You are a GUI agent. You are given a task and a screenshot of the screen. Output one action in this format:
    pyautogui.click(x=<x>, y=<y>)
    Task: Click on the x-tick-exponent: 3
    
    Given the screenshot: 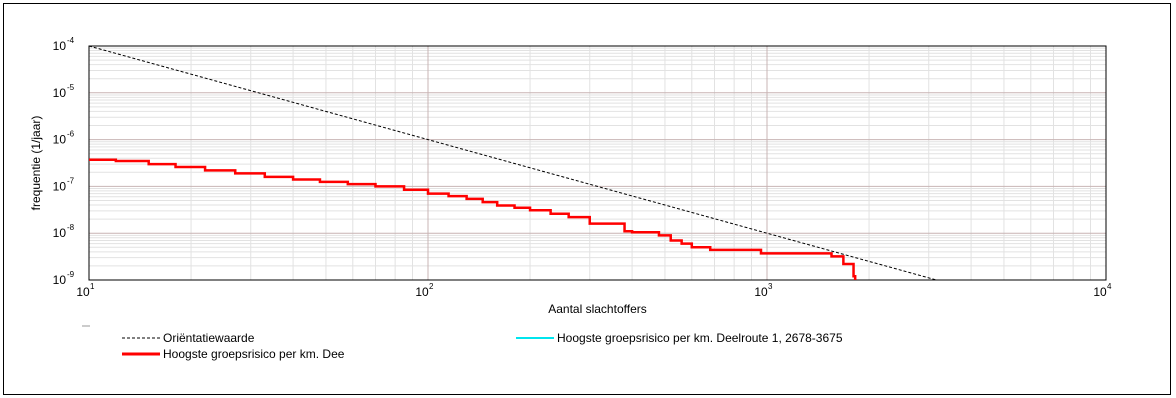 What is the action you would take?
    pyautogui.click(x=770, y=286)
    